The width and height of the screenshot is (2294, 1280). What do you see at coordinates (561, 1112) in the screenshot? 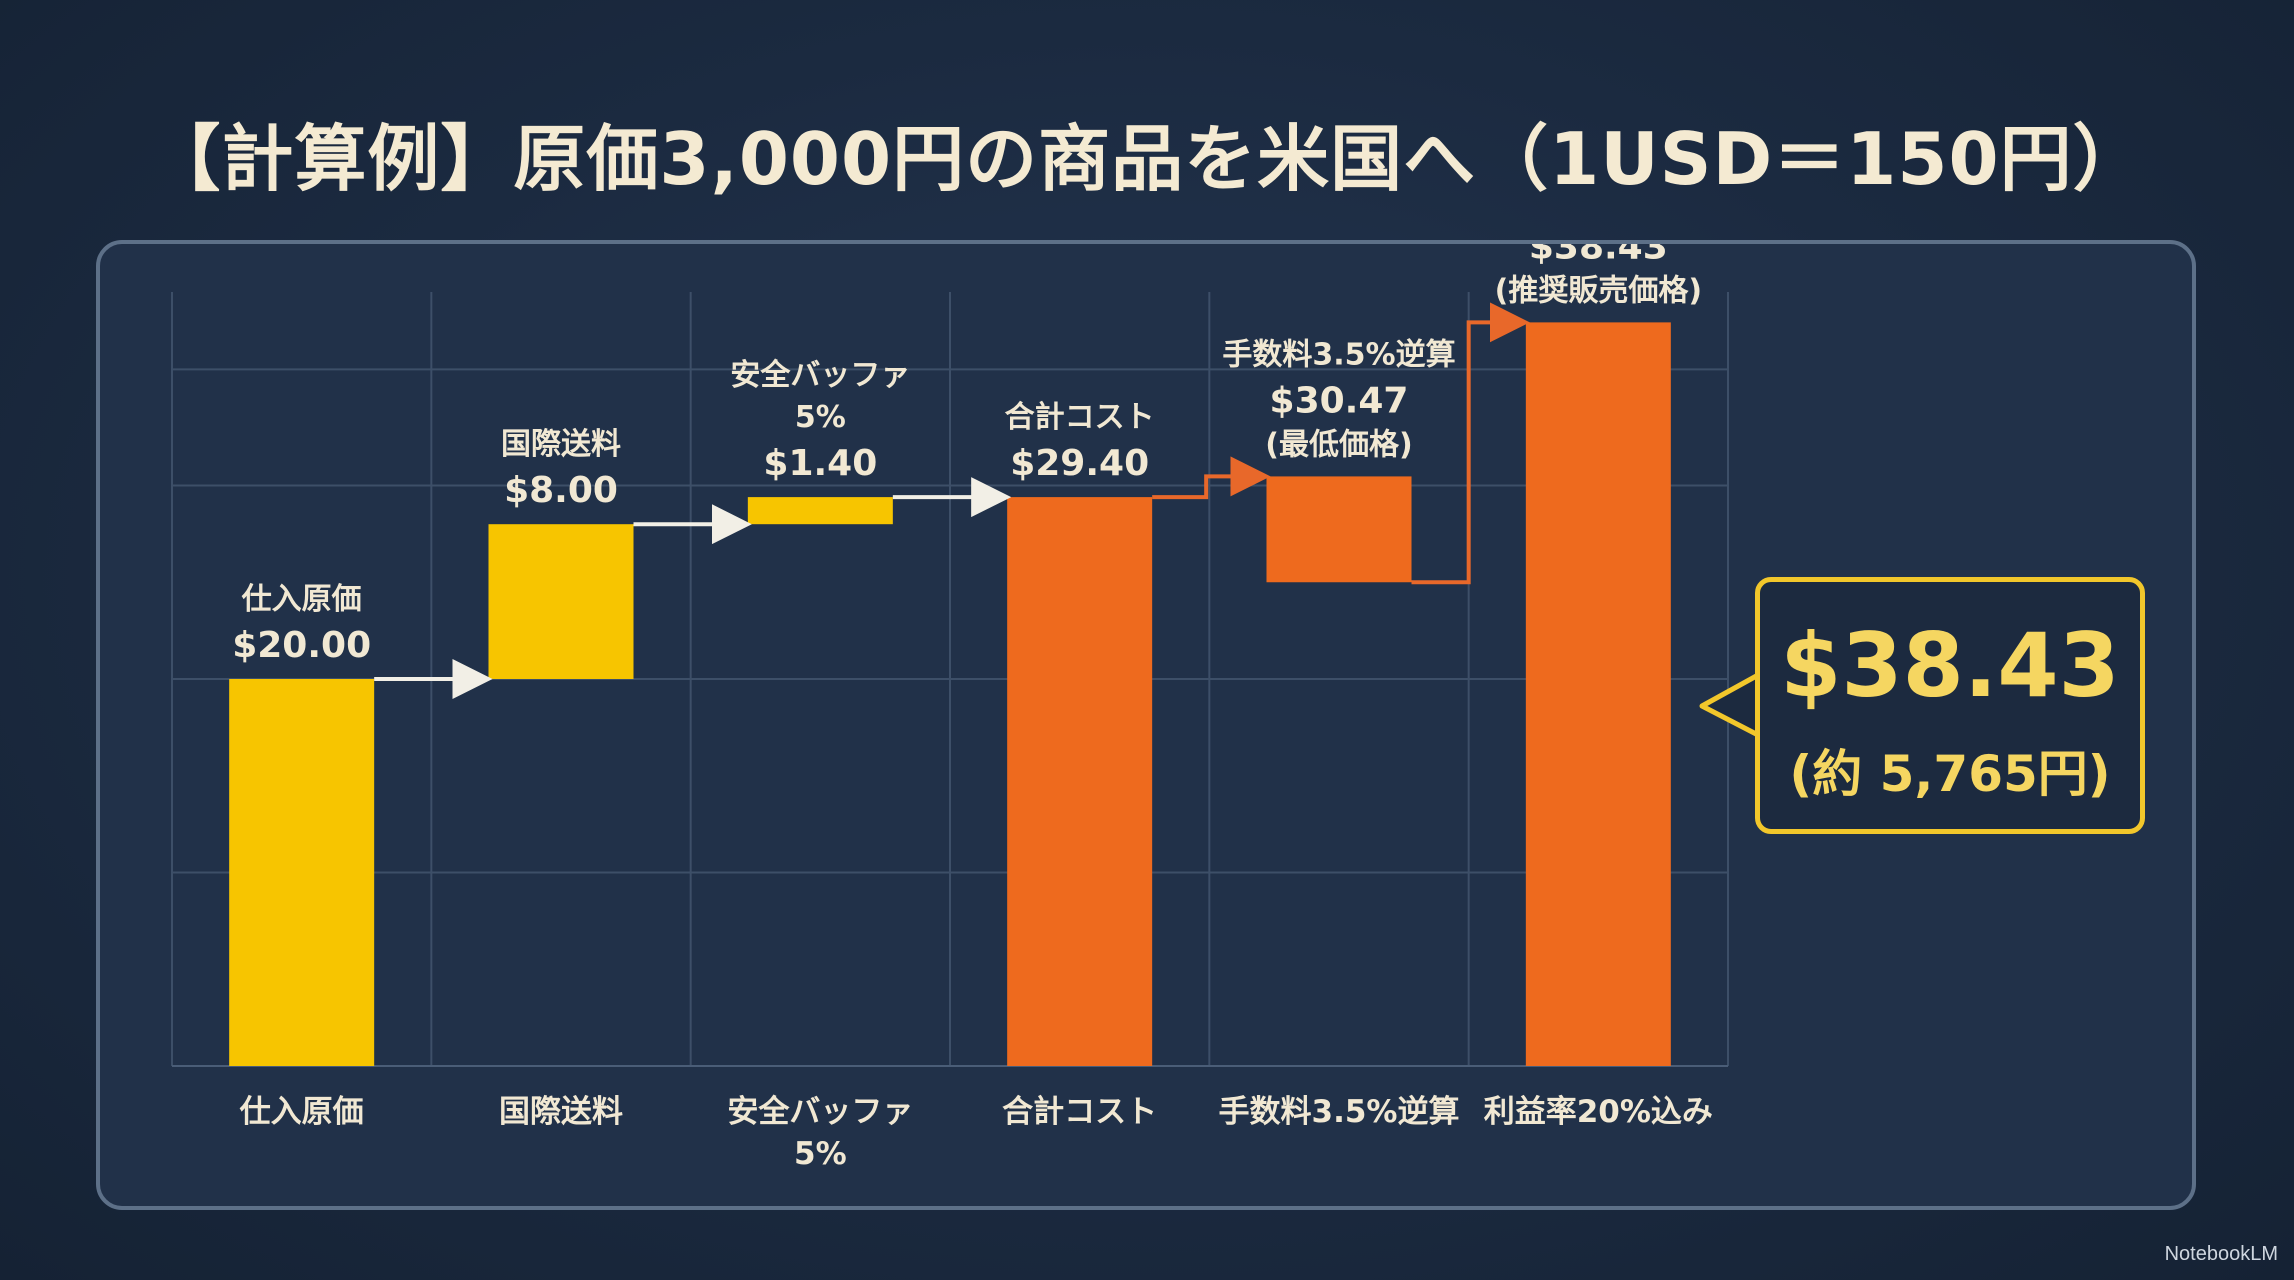
I see `x-tick-label: 国際送料` at bounding box center [561, 1112].